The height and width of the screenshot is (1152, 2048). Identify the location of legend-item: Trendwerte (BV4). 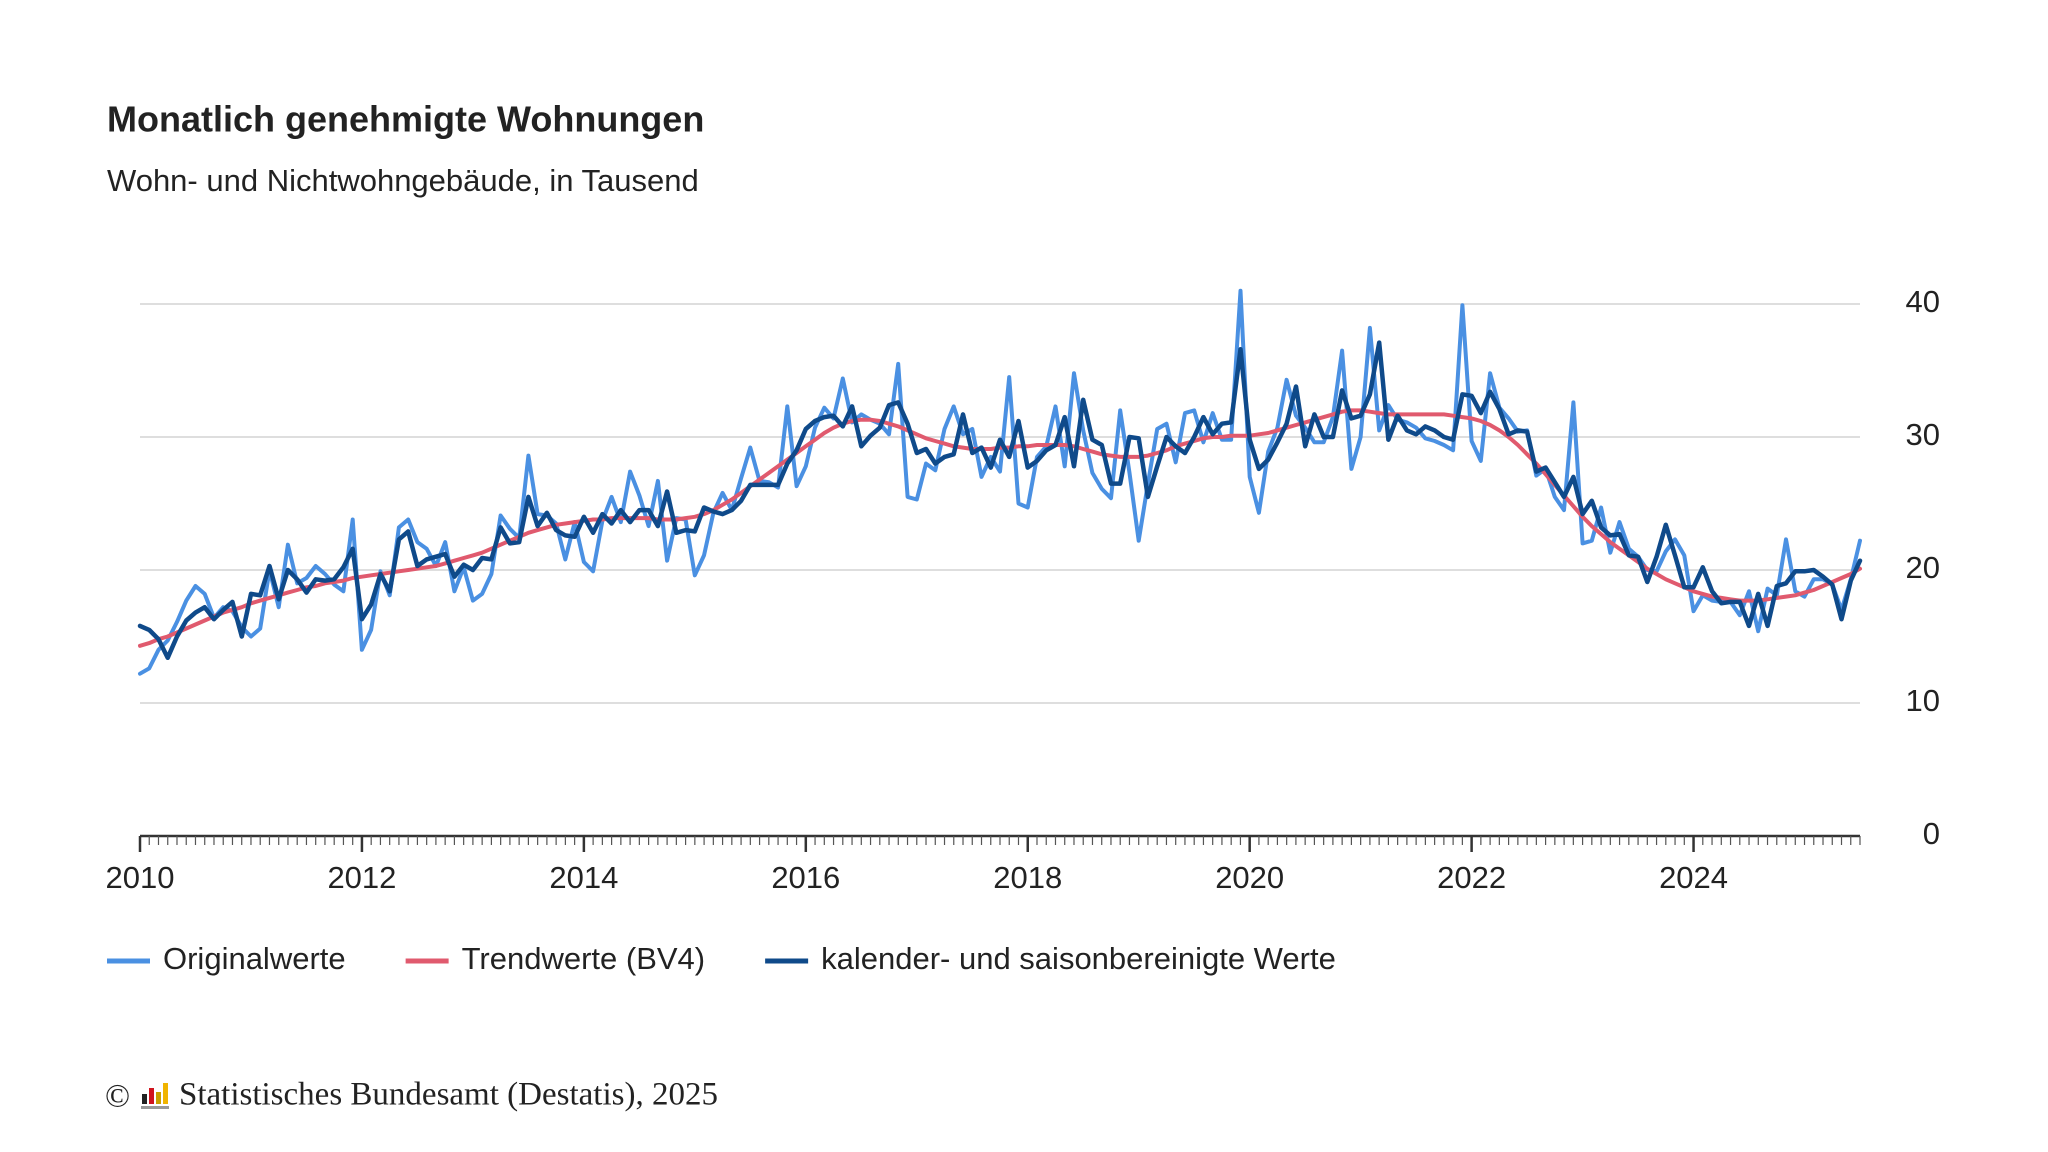
(555, 958).